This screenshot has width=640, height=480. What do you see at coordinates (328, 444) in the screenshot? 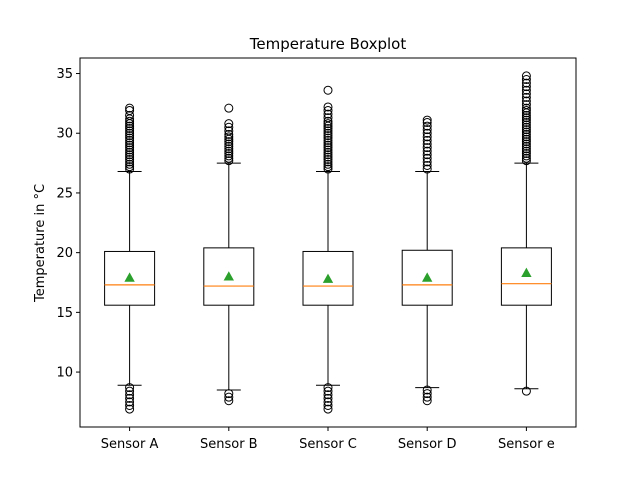
I see `x-tick-label: Sensor C` at bounding box center [328, 444].